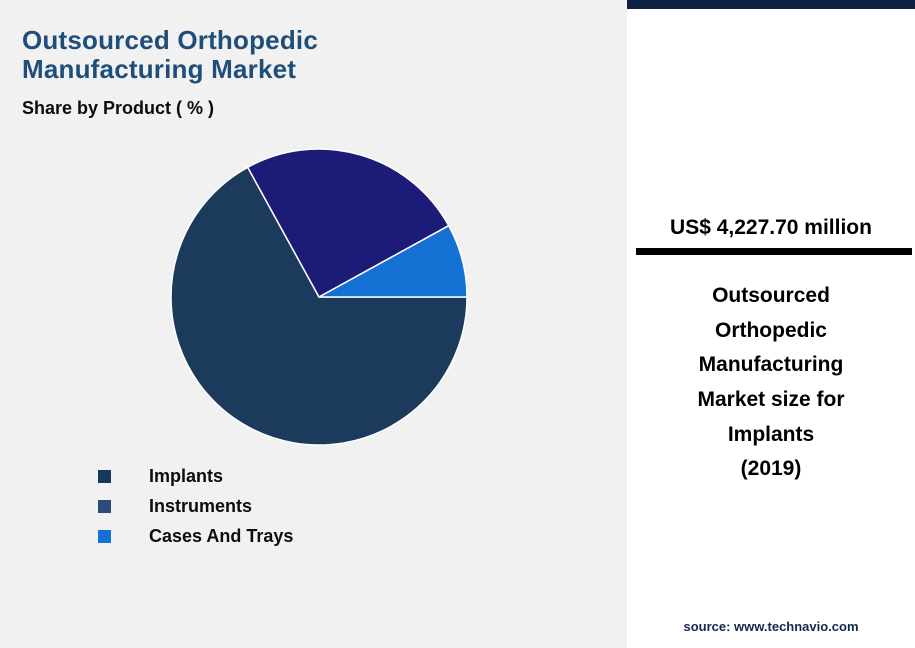 This screenshot has height=648, width=915. Describe the element at coordinates (104, 476) in the screenshot. I see `legend-swatch-implants` at that location.